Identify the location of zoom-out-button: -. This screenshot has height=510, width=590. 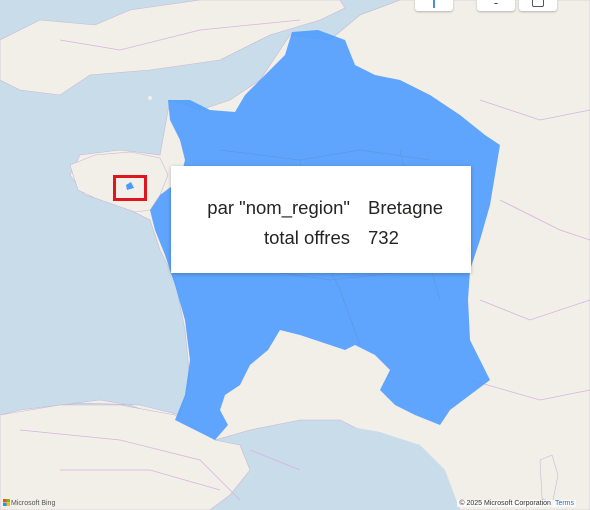
(496, 5).